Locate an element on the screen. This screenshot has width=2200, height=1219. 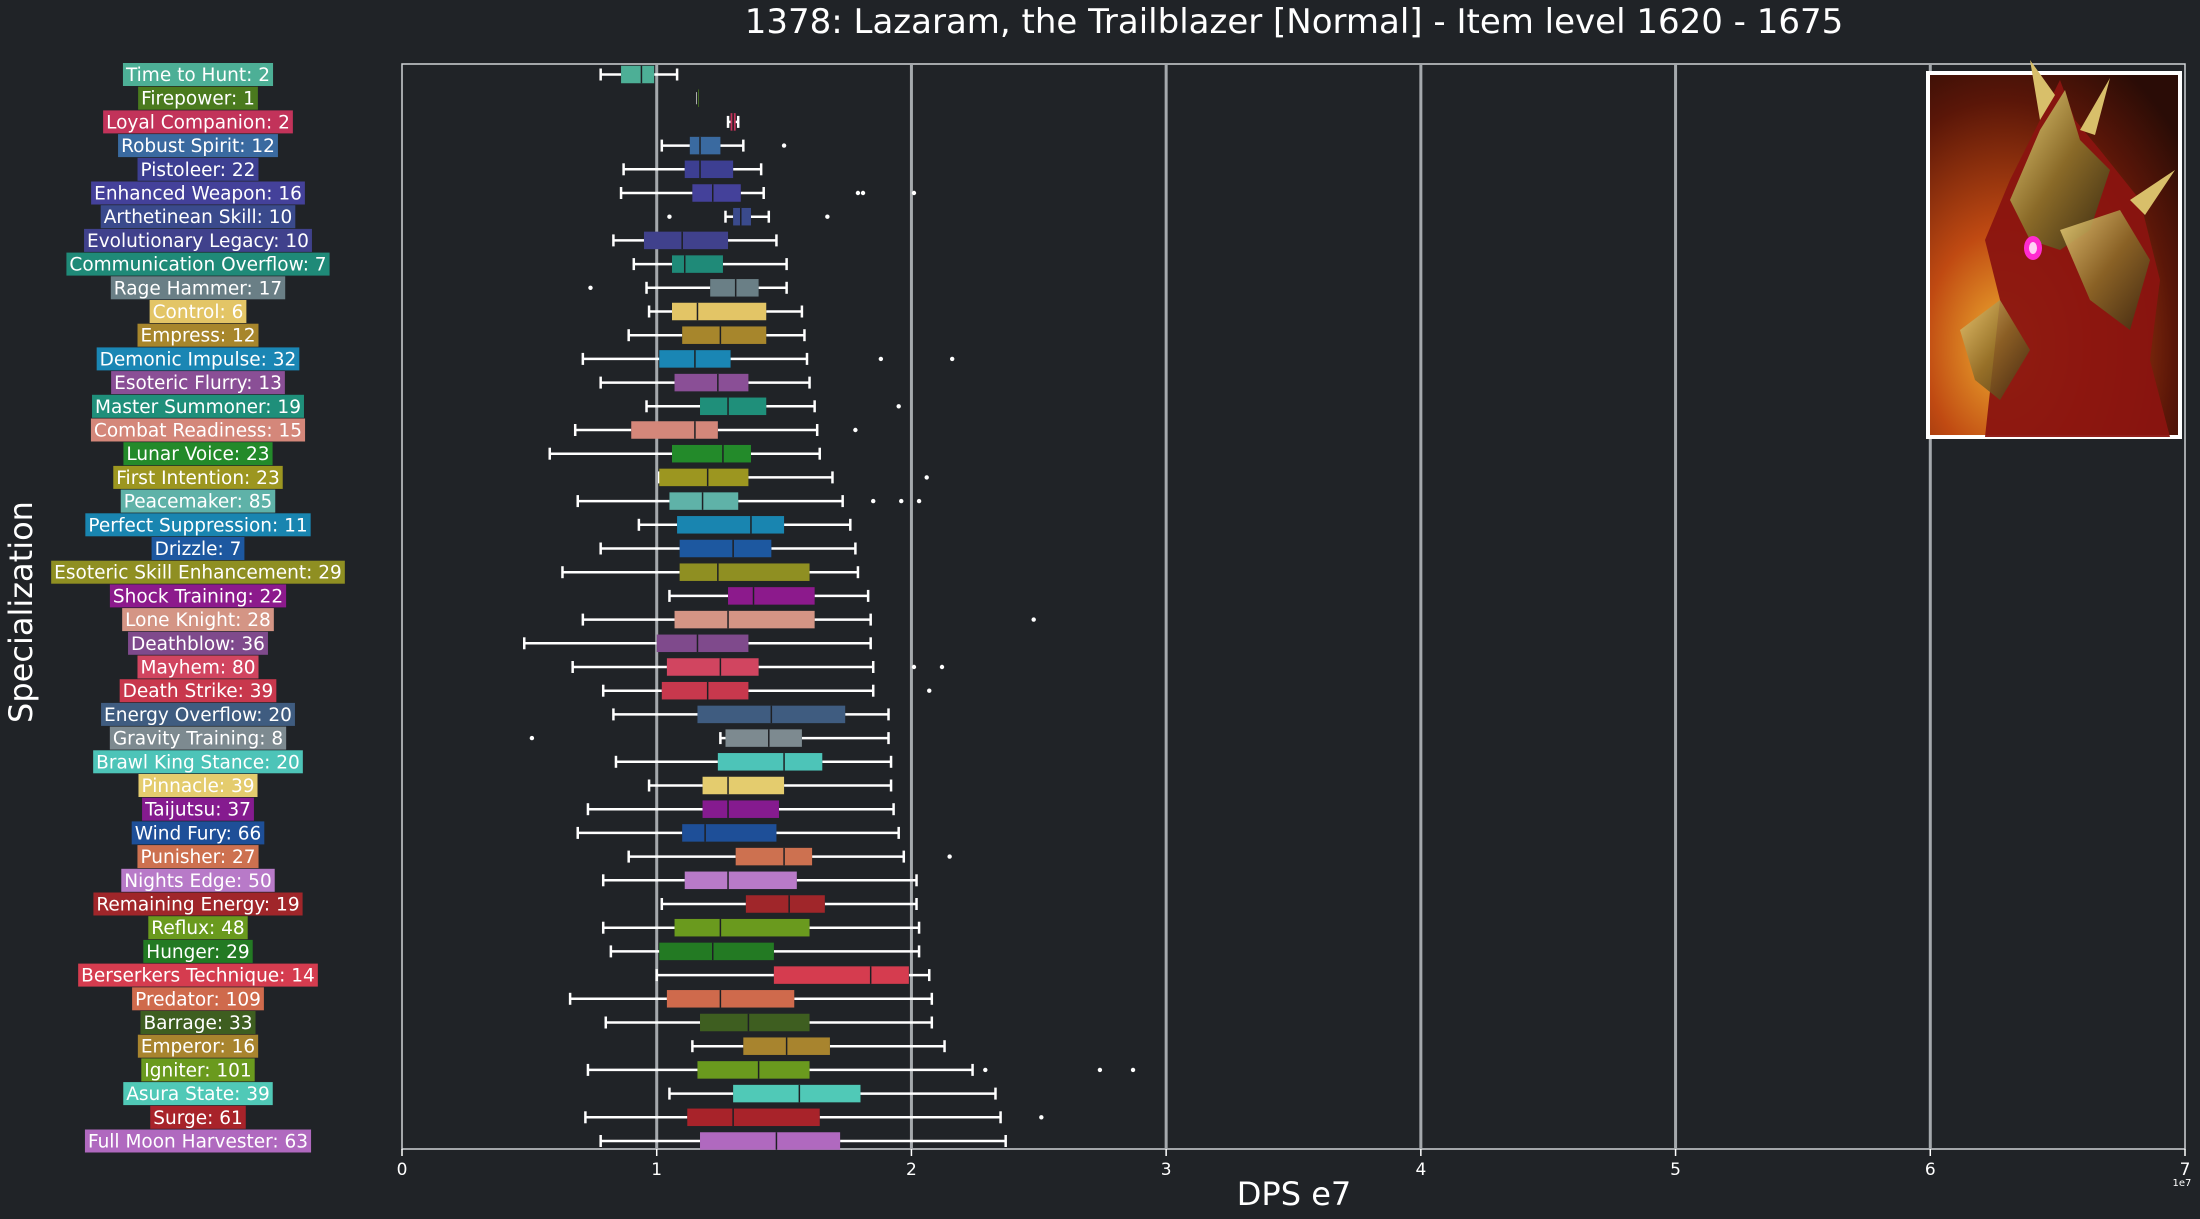
y-tick-label-group: Surge: 61 is located at coordinates (198, 1117).